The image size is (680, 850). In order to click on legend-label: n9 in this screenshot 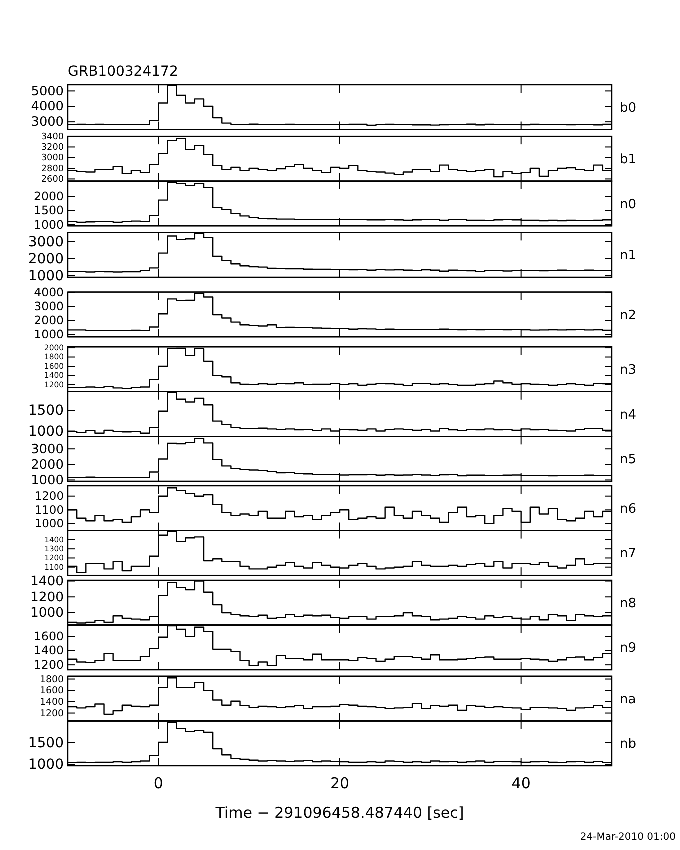, I will do `click(628, 648)`.